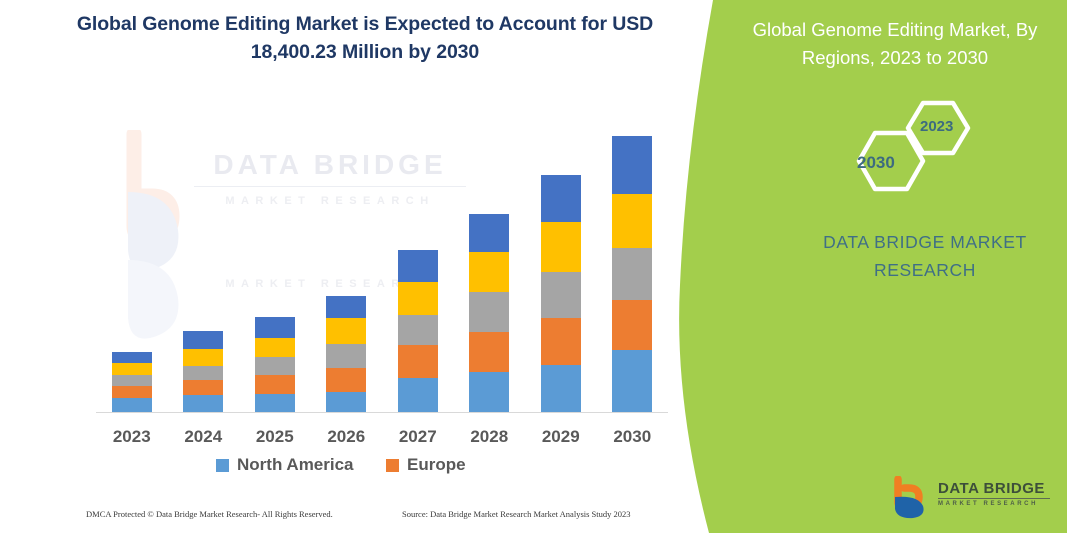 This screenshot has height=533, width=1067. Describe the element at coordinates (274, 436) in the screenshot. I see `x-axis-label-2025: 2025` at that location.